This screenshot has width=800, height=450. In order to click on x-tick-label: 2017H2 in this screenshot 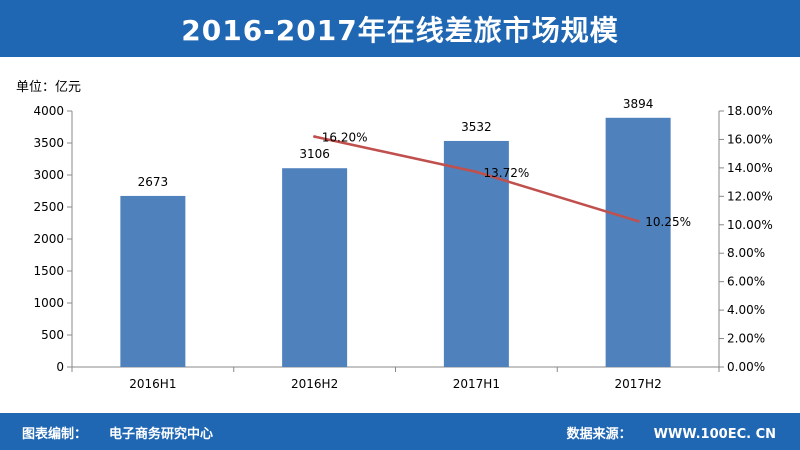, I will do `click(638, 384)`.